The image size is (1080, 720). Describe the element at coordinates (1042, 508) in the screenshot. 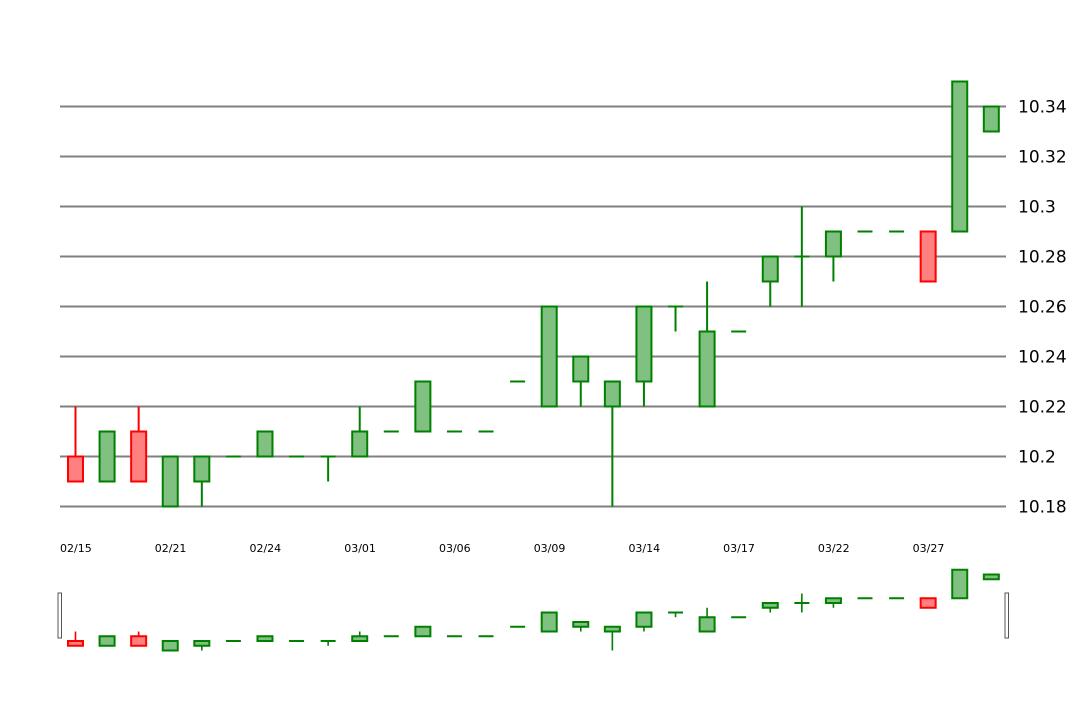

I see `y-tick-label: 10.18` at that location.